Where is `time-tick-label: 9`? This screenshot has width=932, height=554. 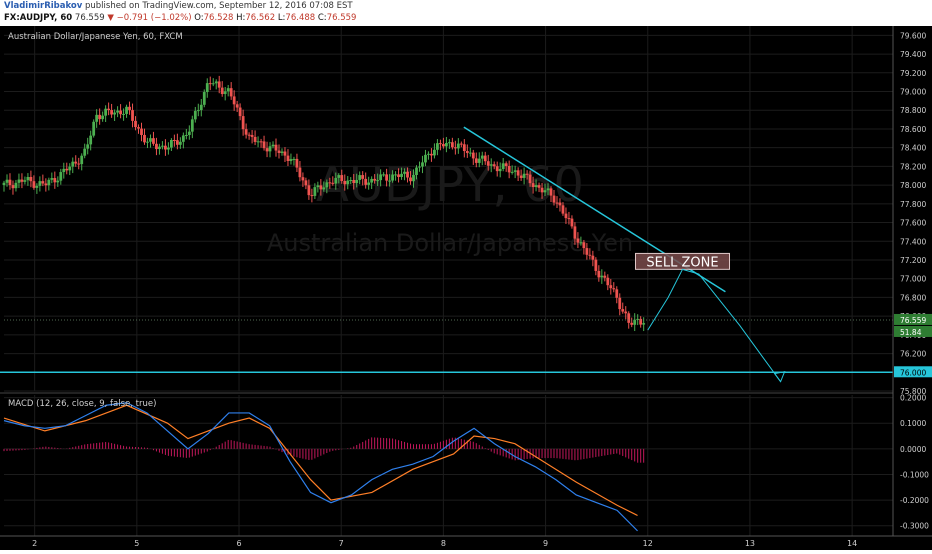 time-tick-label: 9 is located at coordinates (545, 543).